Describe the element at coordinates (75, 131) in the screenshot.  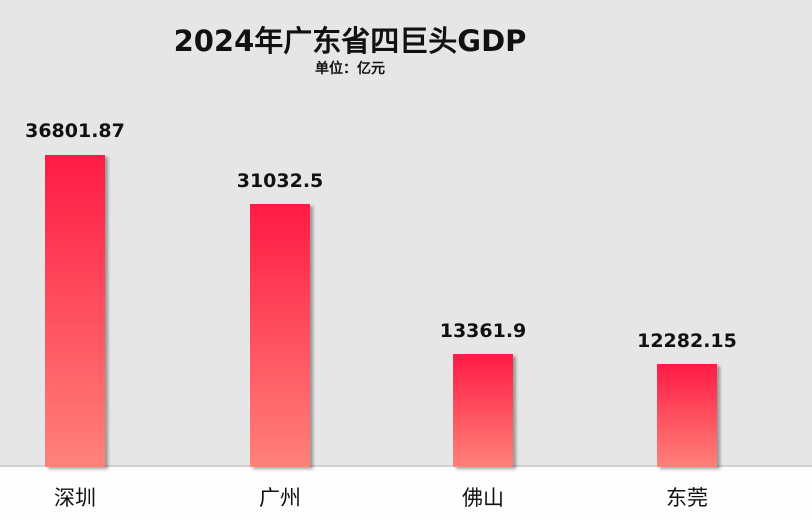
I see `value-label-shenzhen: 36801.87` at that location.